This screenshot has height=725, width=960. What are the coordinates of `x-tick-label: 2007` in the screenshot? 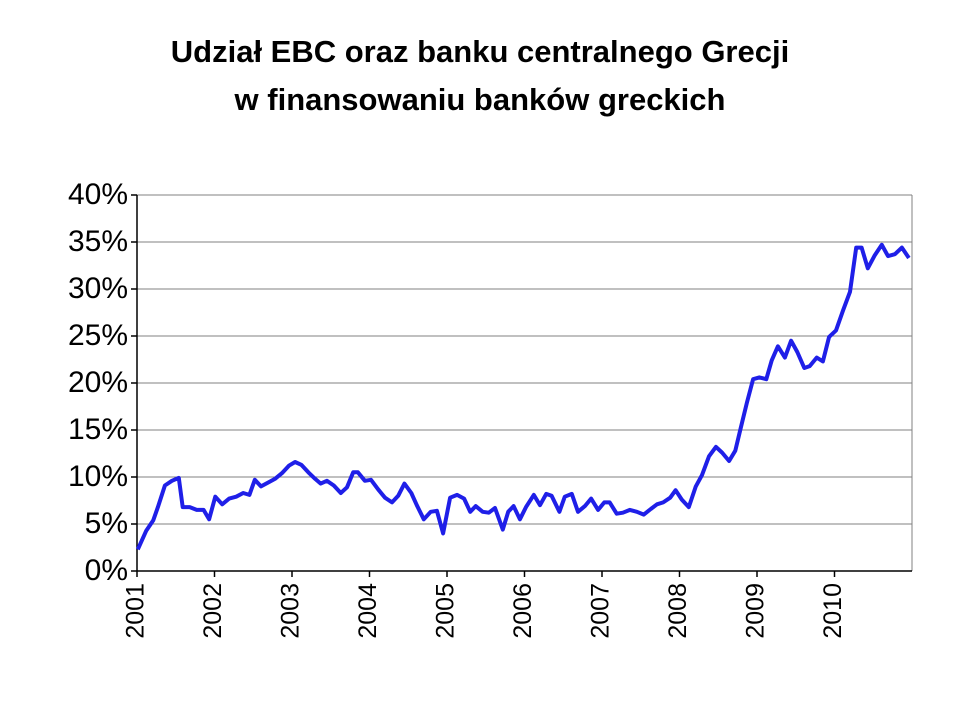 It's located at (601, 611).